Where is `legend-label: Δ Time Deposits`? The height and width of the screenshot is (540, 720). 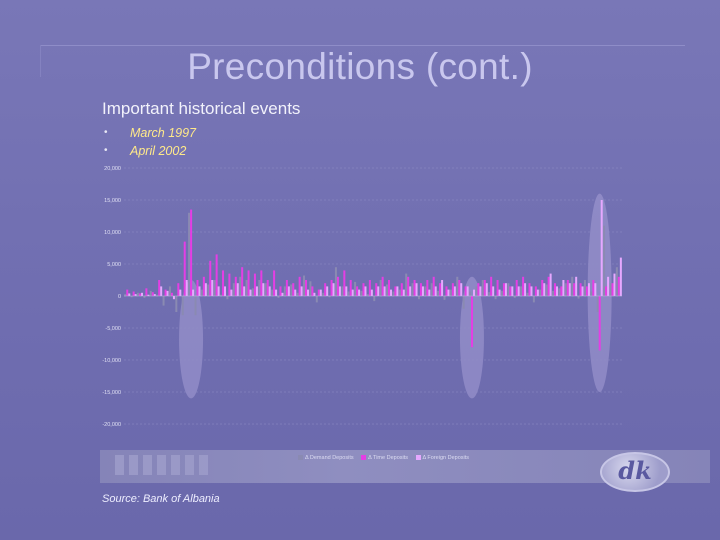 legend-label: Δ Time Deposits is located at coordinates (388, 458).